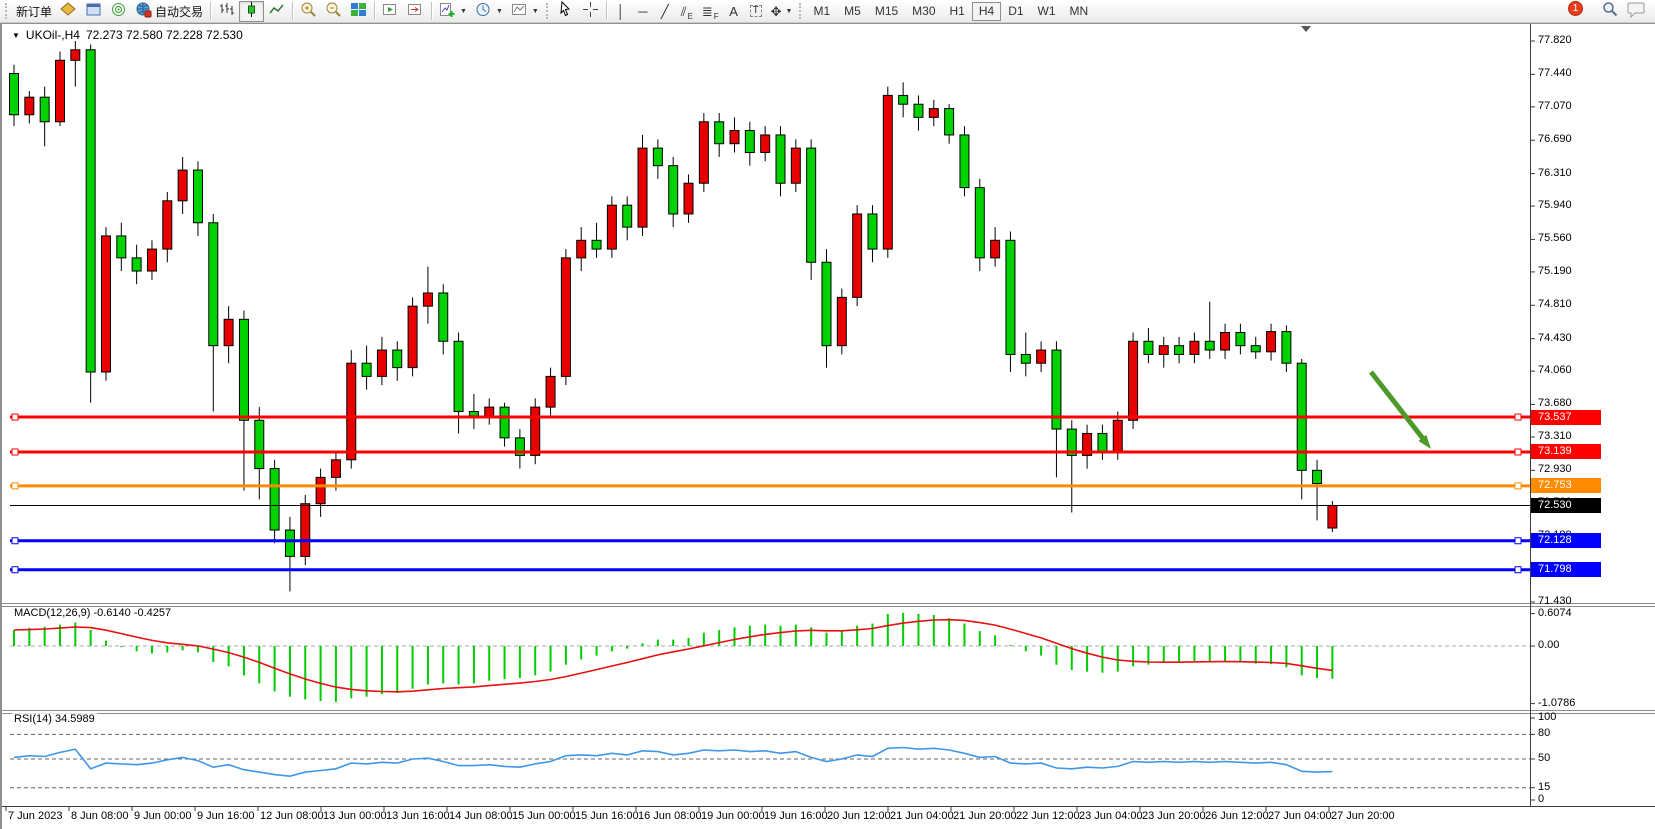 The width and height of the screenshot is (1655, 829). I want to click on vertical-line-tool-button: │, so click(621, 11).